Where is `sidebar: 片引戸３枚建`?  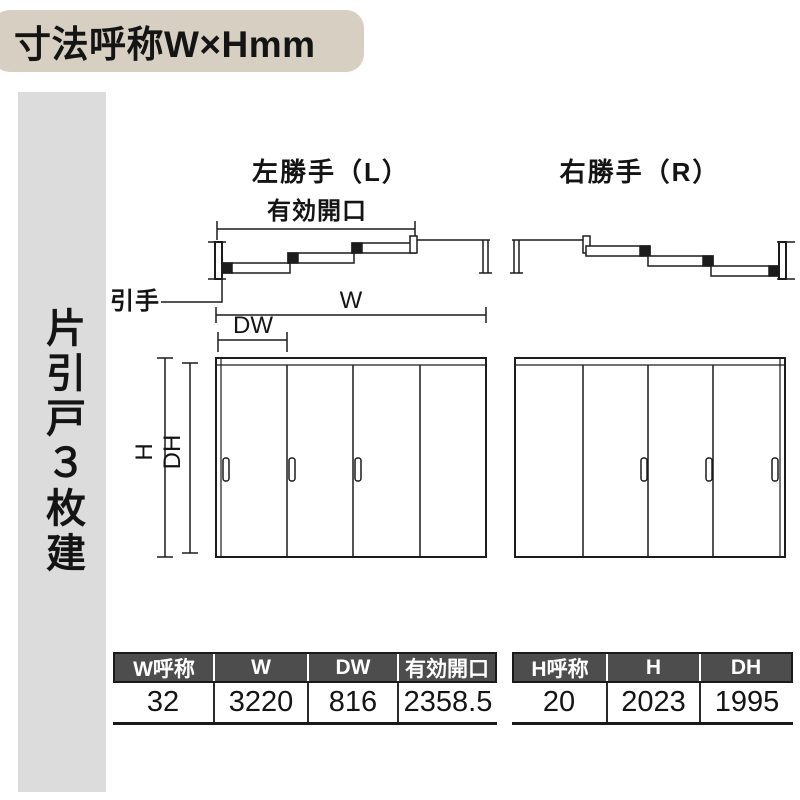
sidebar: 片引戸３枚建 is located at coordinates (62, 442).